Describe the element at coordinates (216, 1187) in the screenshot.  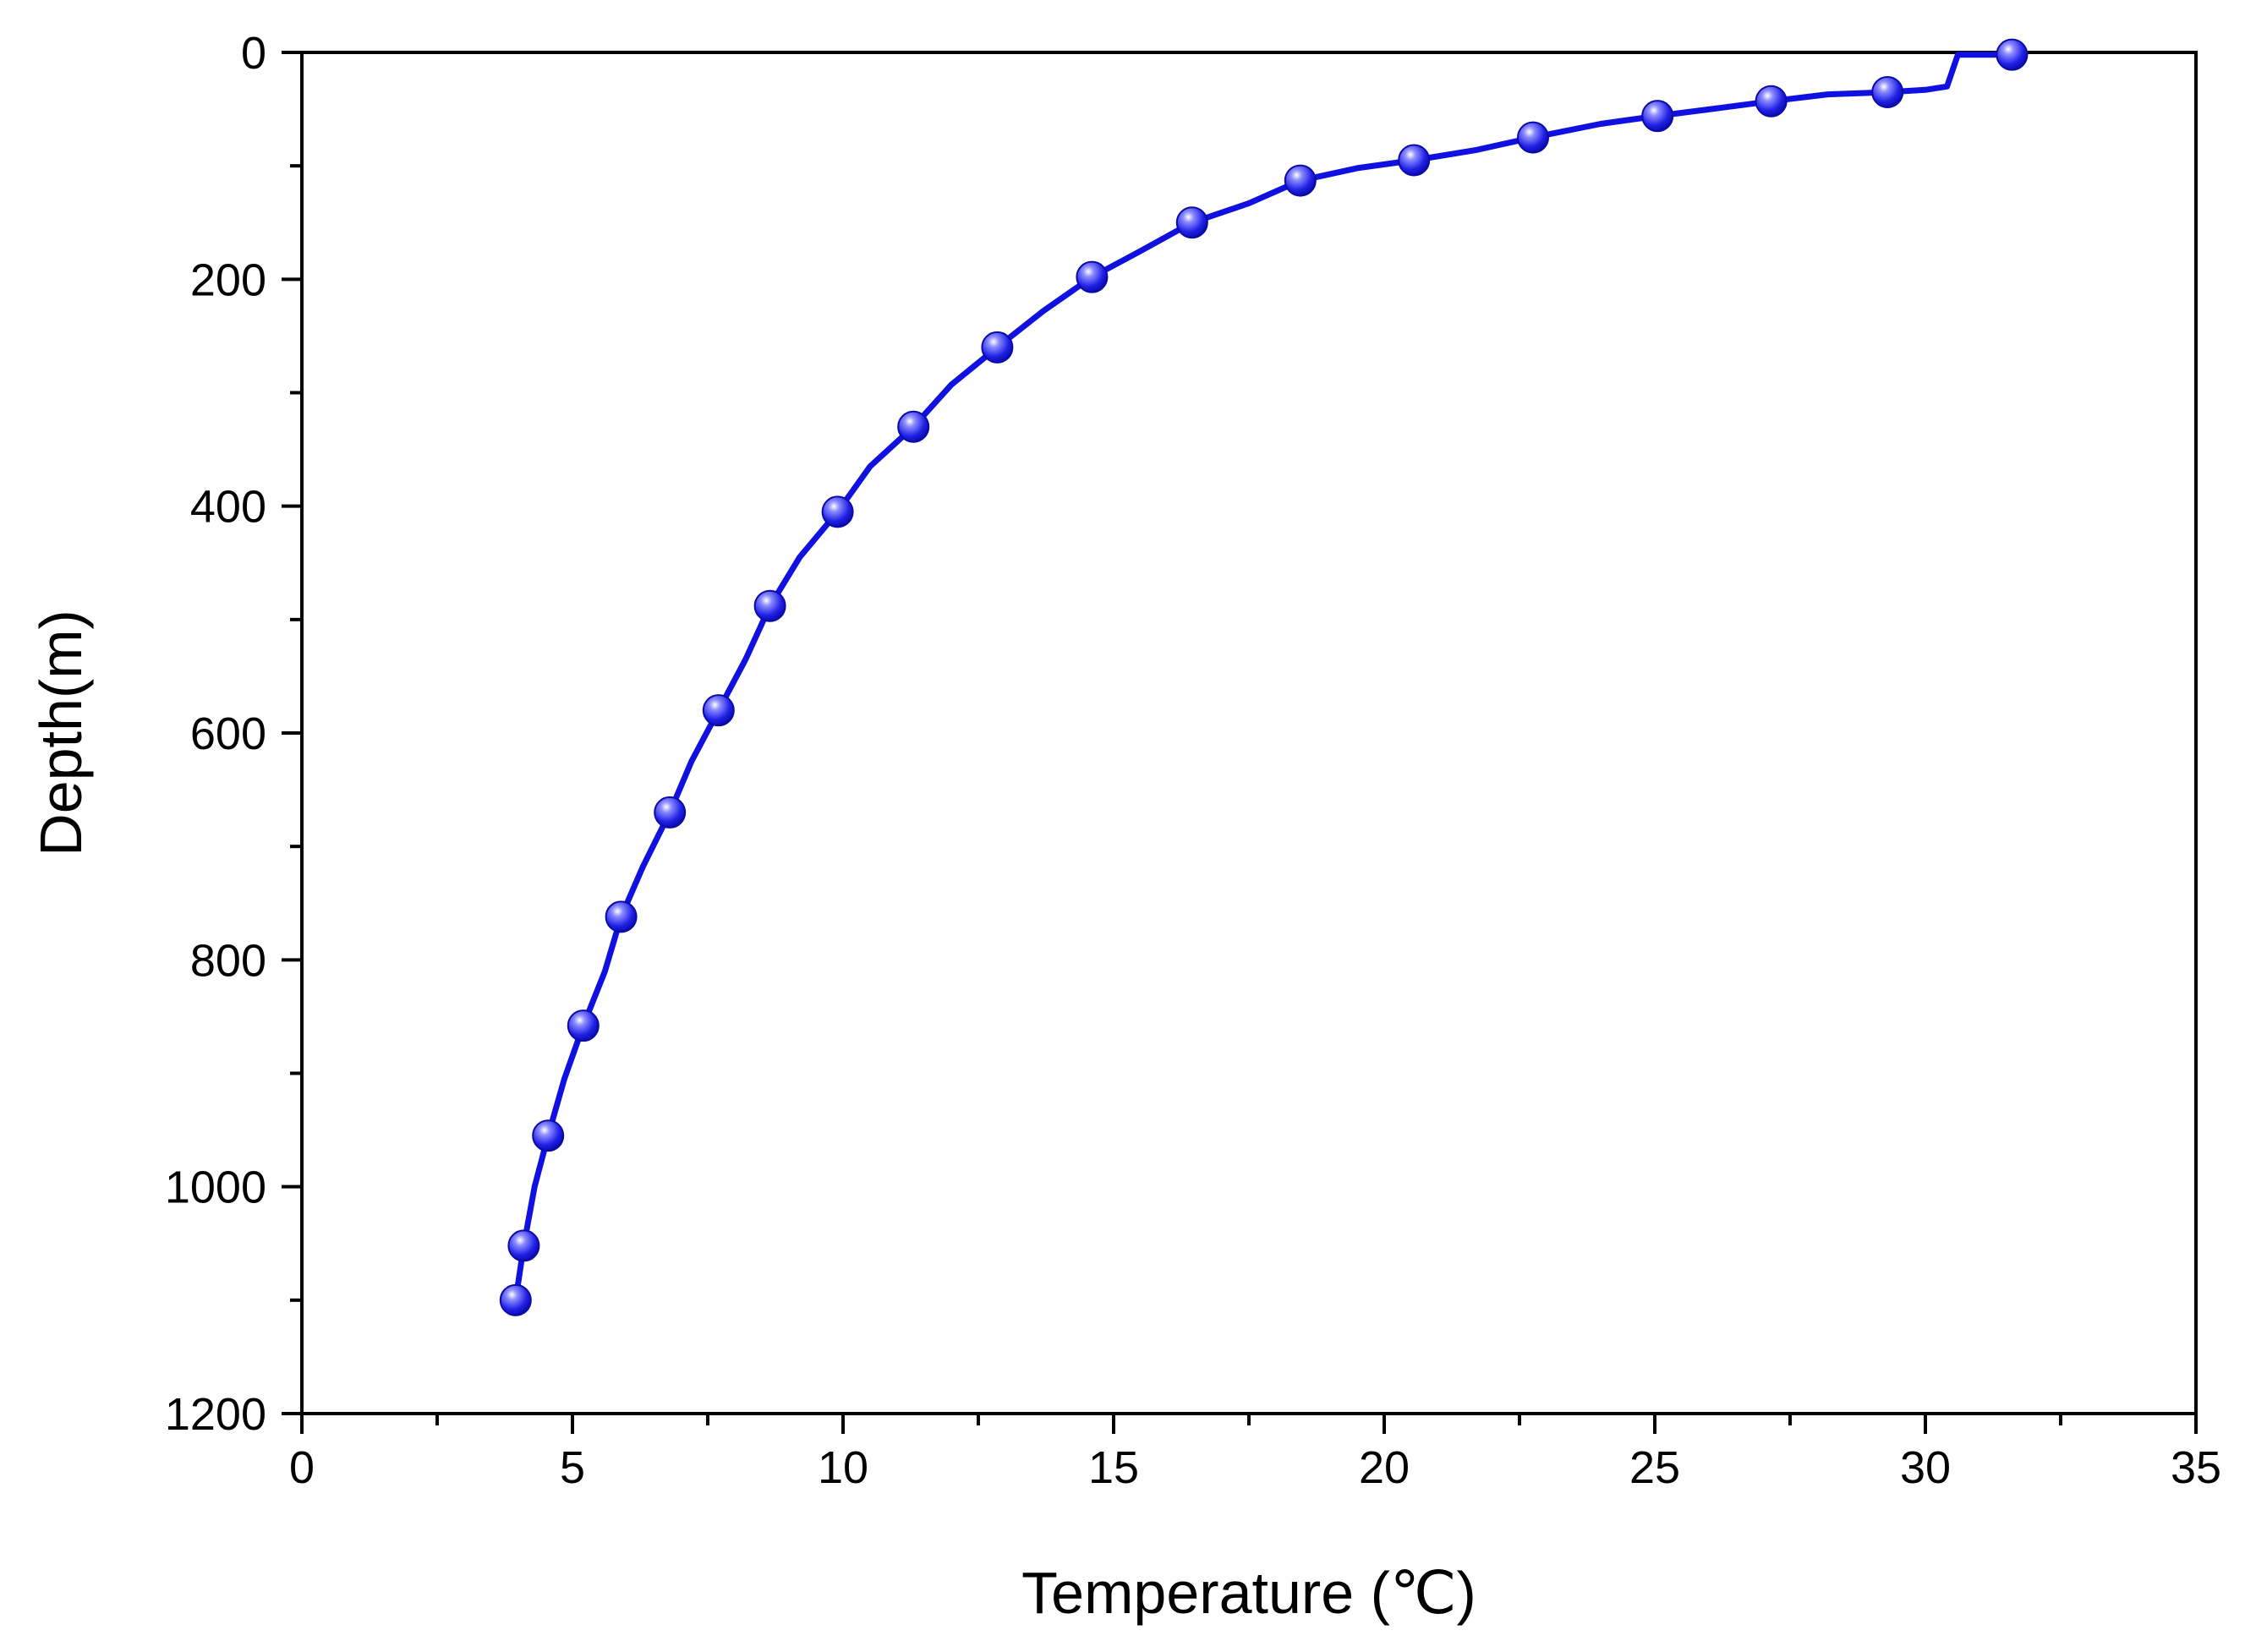
I see `y-tick-label: 1000` at that location.